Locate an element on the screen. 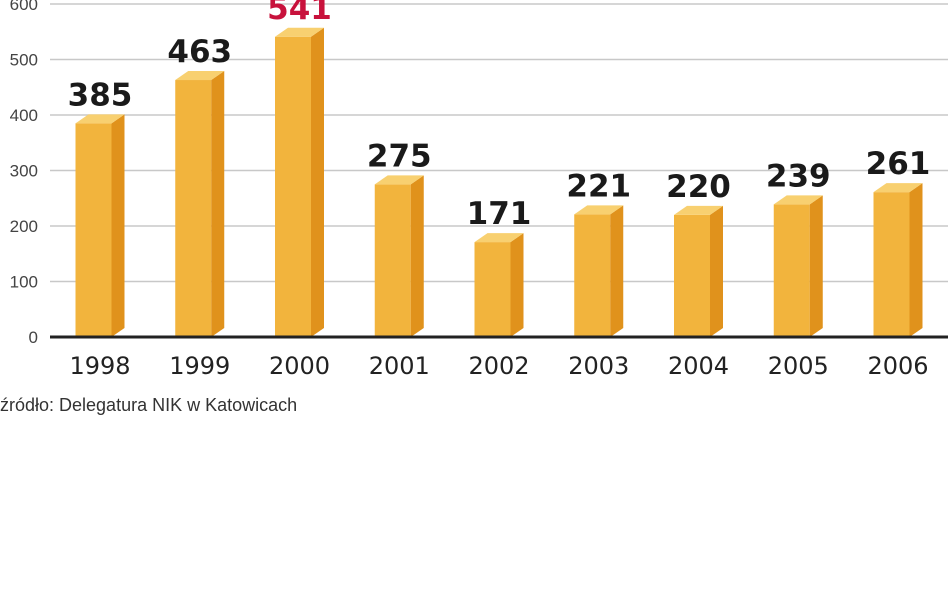 This screenshot has width=948, height=593. y-tick-600: 600 is located at coordinates (24, 7).